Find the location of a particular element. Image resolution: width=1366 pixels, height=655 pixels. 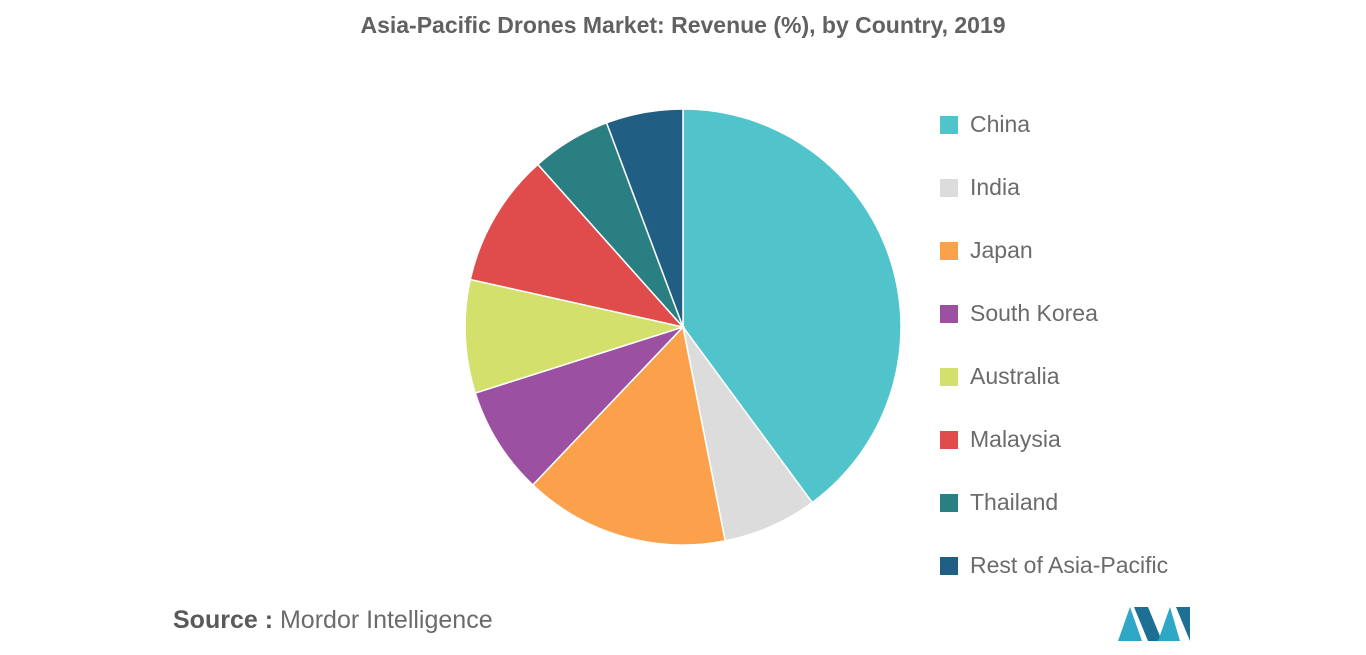

pie-slice-china is located at coordinates (792, 306).